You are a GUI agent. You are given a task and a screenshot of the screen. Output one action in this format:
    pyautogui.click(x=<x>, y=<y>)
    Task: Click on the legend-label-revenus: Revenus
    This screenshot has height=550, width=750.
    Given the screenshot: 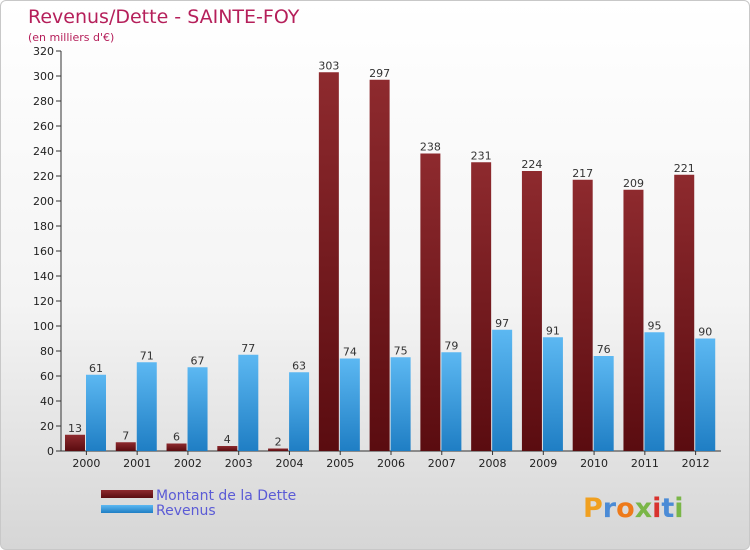 What is the action you would take?
    pyautogui.click(x=186, y=511)
    